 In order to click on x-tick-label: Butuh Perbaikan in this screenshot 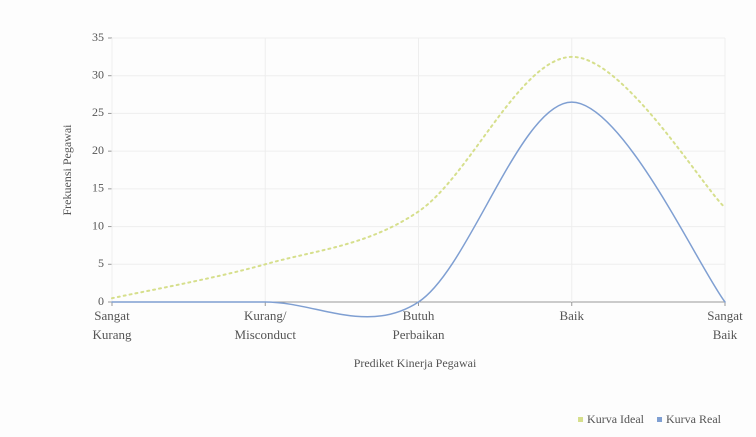, I will do `click(418, 325)`.